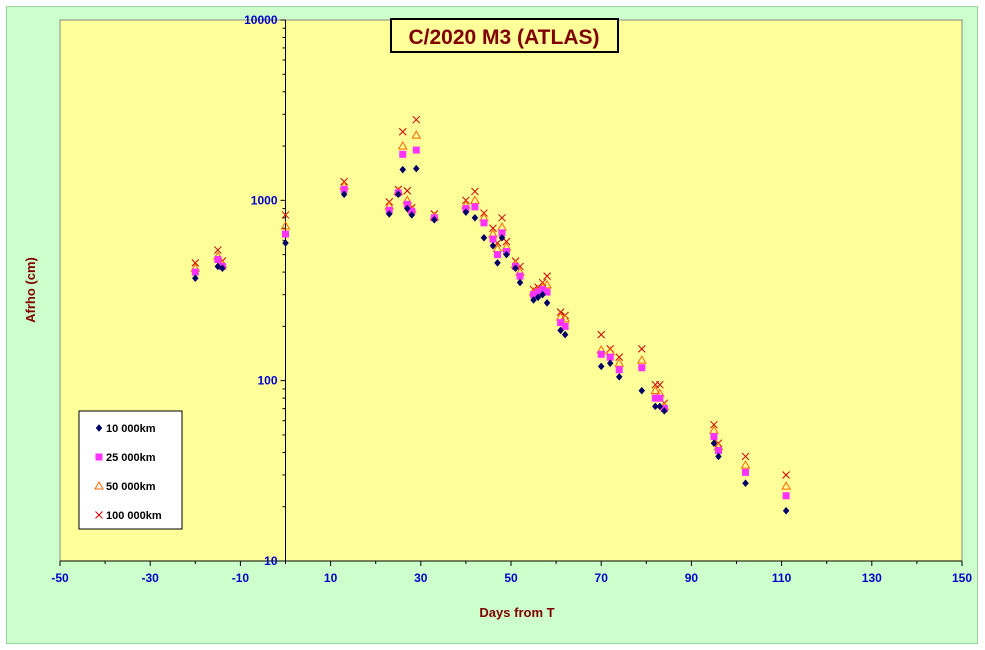 The image size is (985, 650). I want to click on chart-title: C/2020 M3 (ATLAS), so click(504, 37).